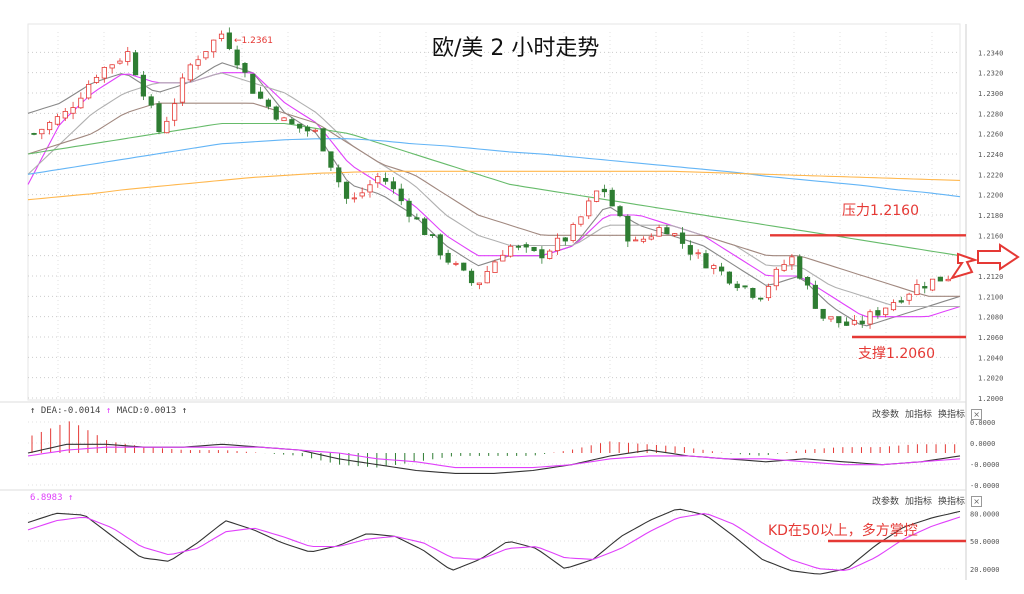  What do you see at coordinates (990, 379) in the screenshot?
I see `price-tick-label: 1.2020` at bounding box center [990, 379].